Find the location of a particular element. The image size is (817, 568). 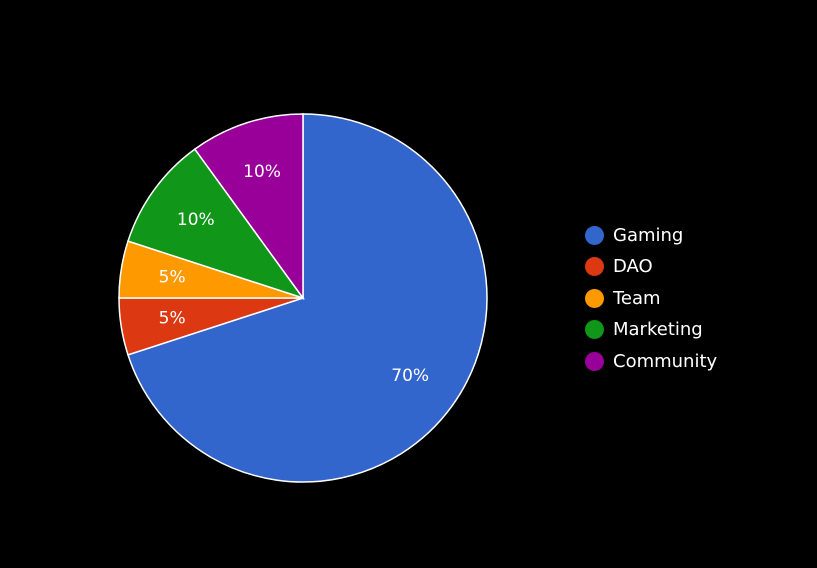

legend-swatch-community is located at coordinates (594, 361).